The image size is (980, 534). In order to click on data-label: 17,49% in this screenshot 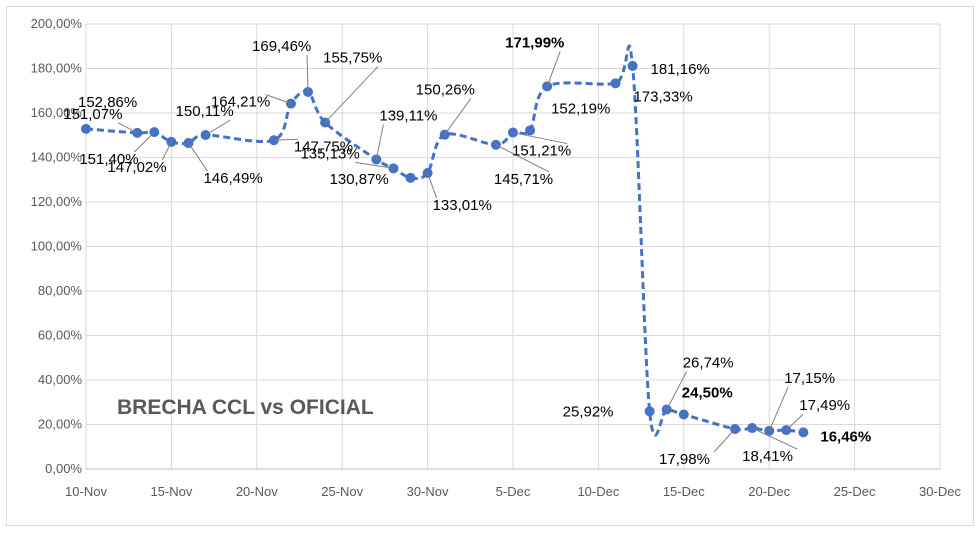, I will do `click(824, 405)`.